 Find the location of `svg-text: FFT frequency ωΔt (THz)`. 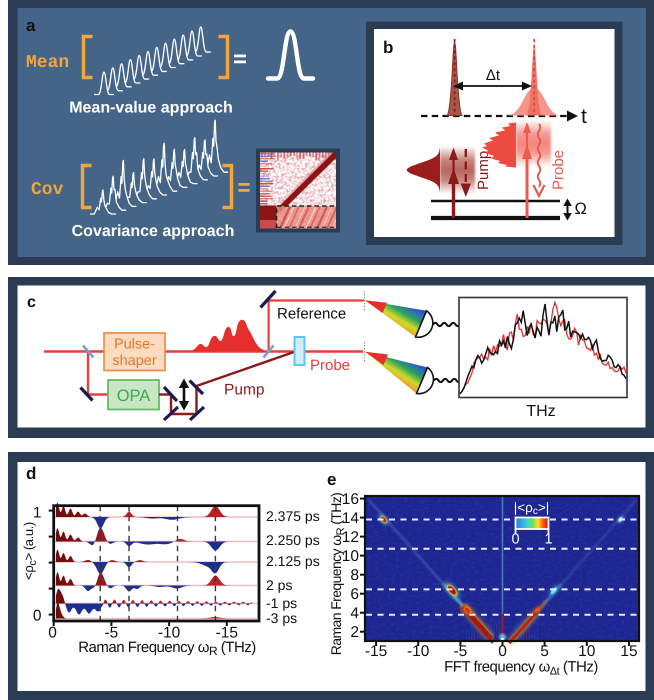

svg-text: FFT frequency ωΔt (THz) is located at coordinates (521, 668).